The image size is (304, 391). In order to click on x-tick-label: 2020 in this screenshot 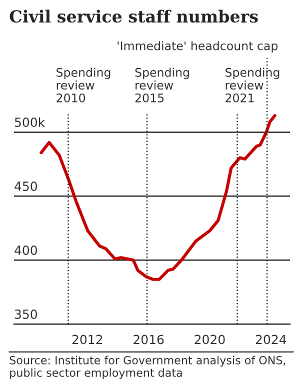, I will do `click(209, 339)`.